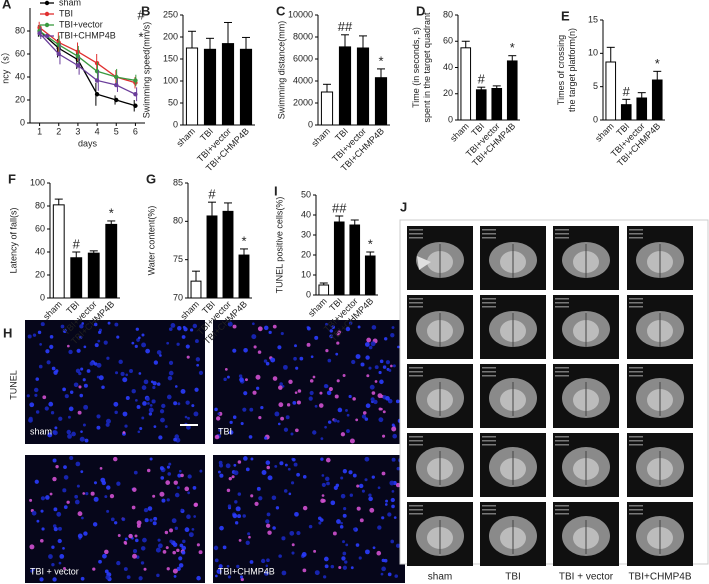  What do you see at coordinates (427, 67) in the screenshot?
I see `y-axis-title: spent in the target quadrant` at bounding box center [427, 67].